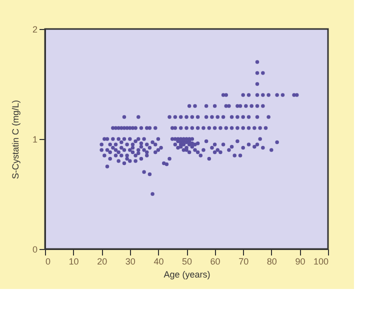 This screenshot has width=368, height=310. Describe the element at coordinates (35, 139) in the screenshot. I see `y-tick-label: 1` at that location.